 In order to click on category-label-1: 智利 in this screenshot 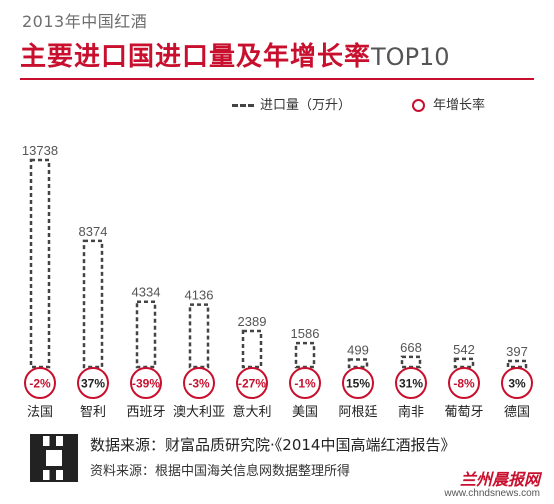, I will do `click(93, 412)`.